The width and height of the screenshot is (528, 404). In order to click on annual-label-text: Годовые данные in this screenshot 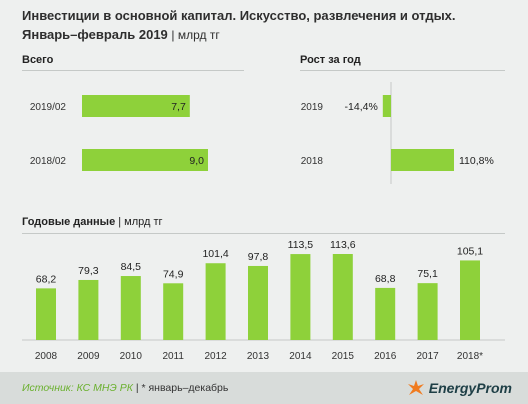, I will do `click(69, 222)`.